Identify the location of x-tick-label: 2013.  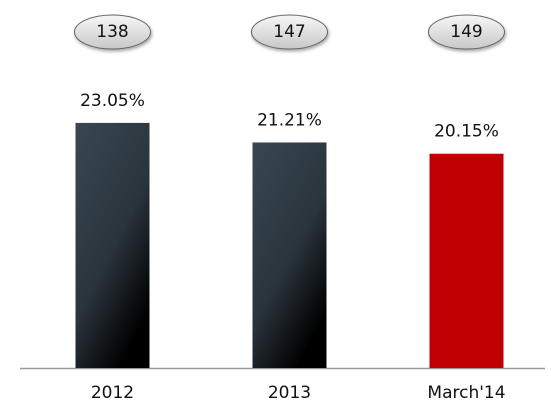
(289, 393).